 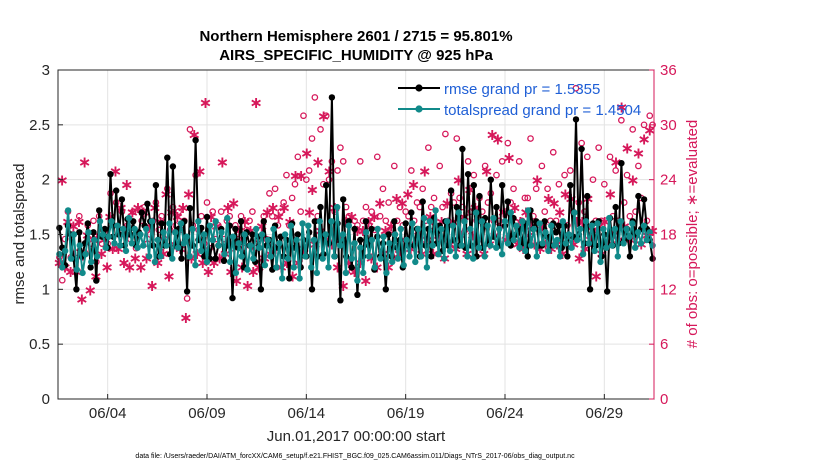 What do you see at coordinates (207, 413) in the screenshot?
I see `x-tick-label: 06/09` at bounding box center [207, 413].